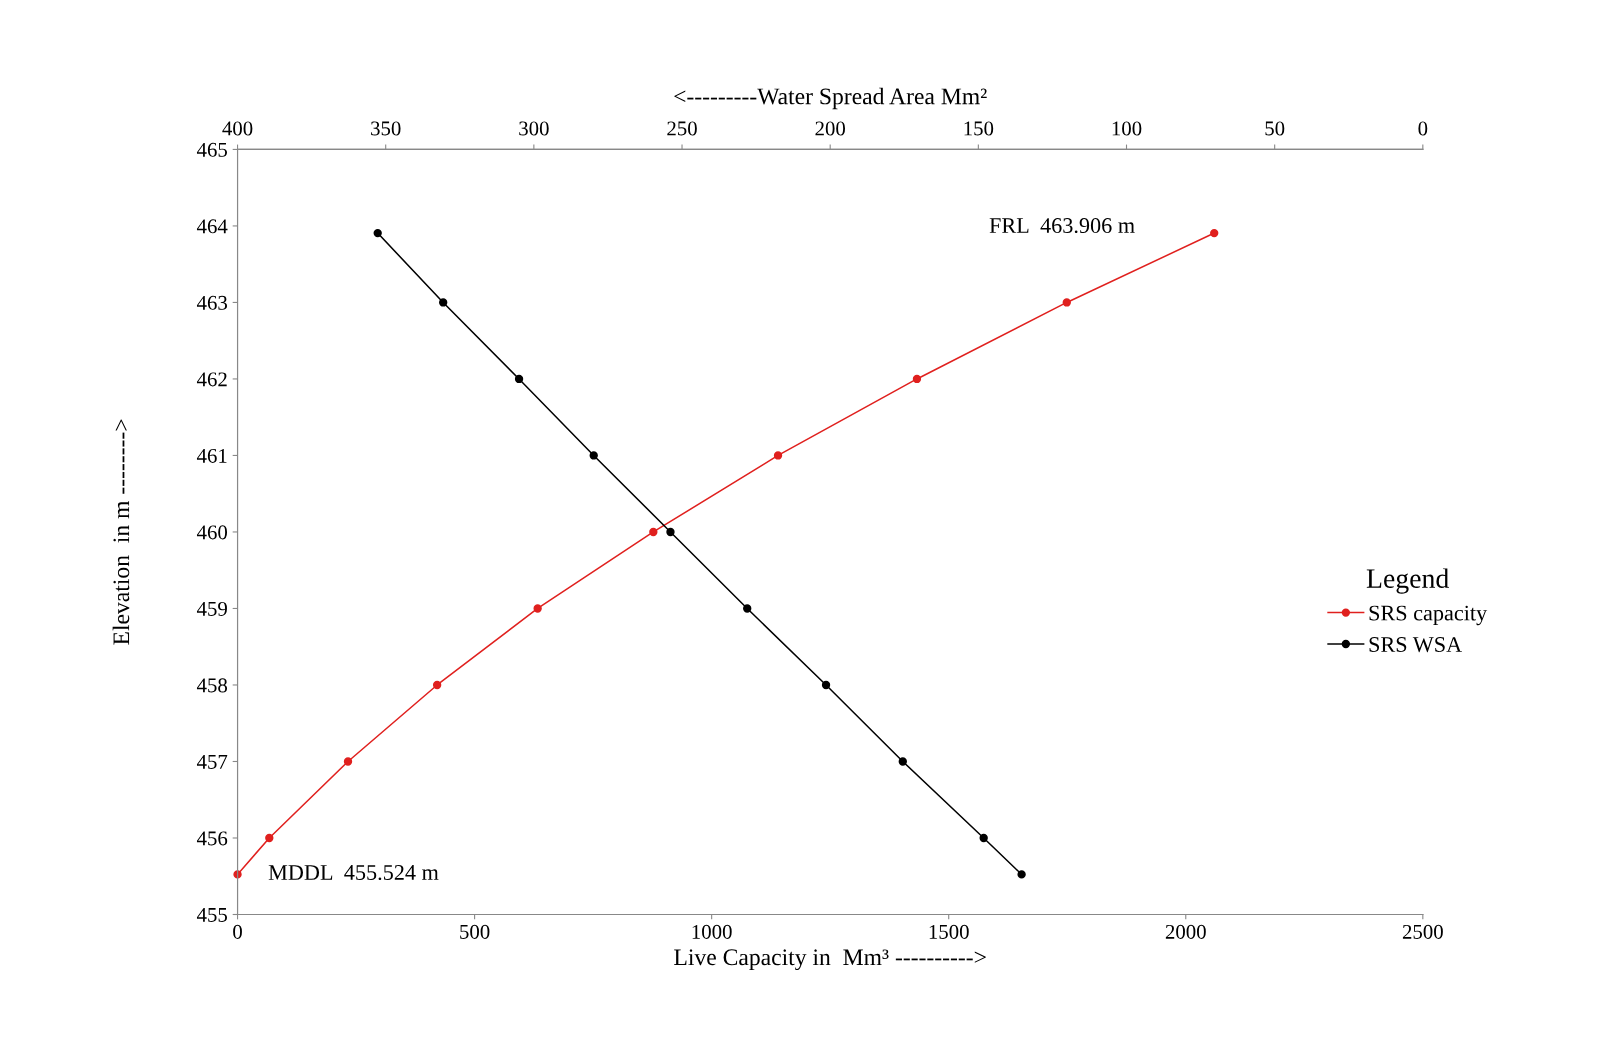 The width and height of the screenshot is (1605, 1056). Describe the element at coordinates (211, 608) in the screenshot. I see `y-tick-label: 459` at that location.